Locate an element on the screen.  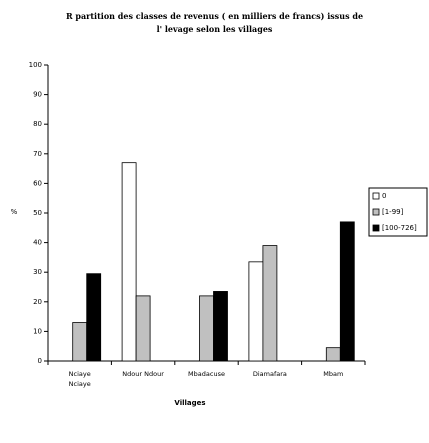
y-tick-label: 80 is located at coordinates (37, 124).